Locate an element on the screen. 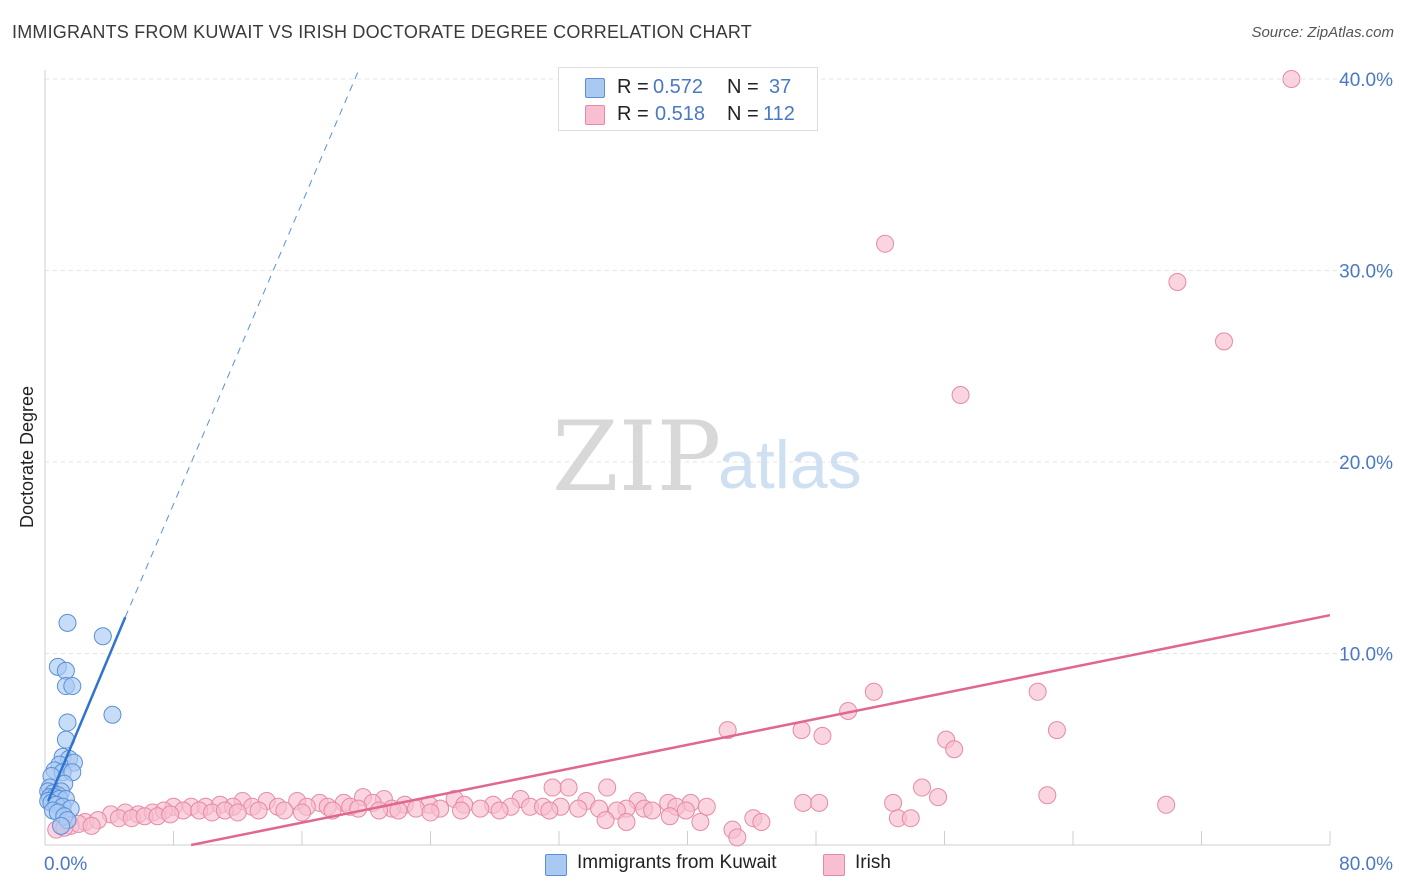 Image resolution: width=1406 pixels, height=892 pixels. bottom-swatch-irish is located at coordinates (834, 865).